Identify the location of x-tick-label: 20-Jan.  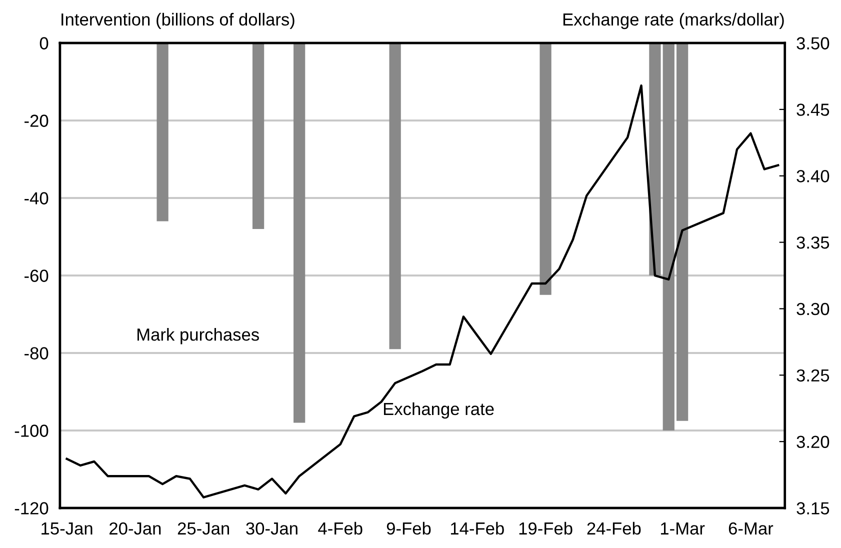
(135, 528).